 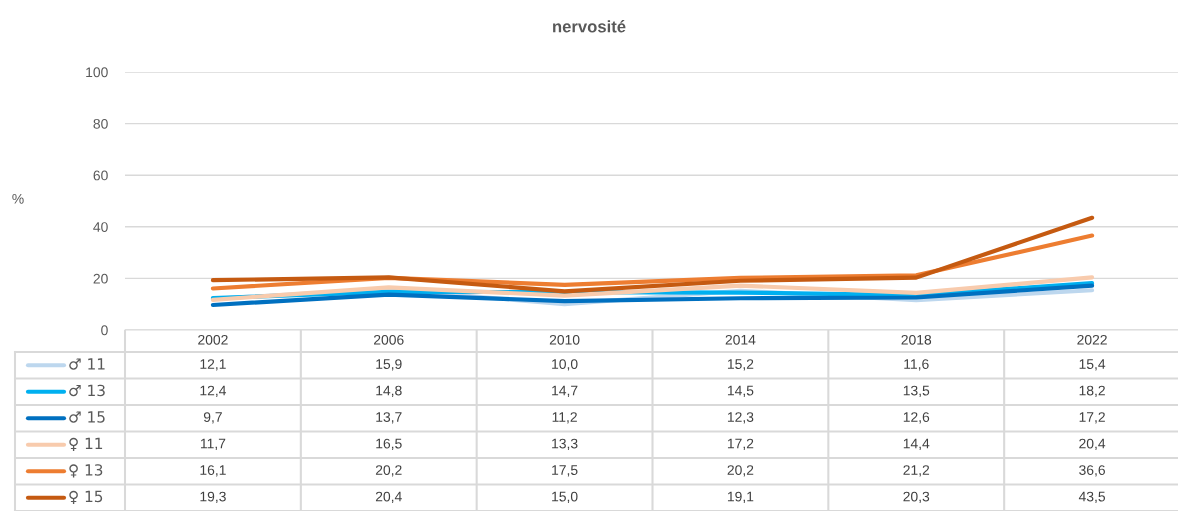 What do you see at coordinates (916, 418) in the screenshot?
I see `data-label: 12,6` at bounding box center [916, 418].